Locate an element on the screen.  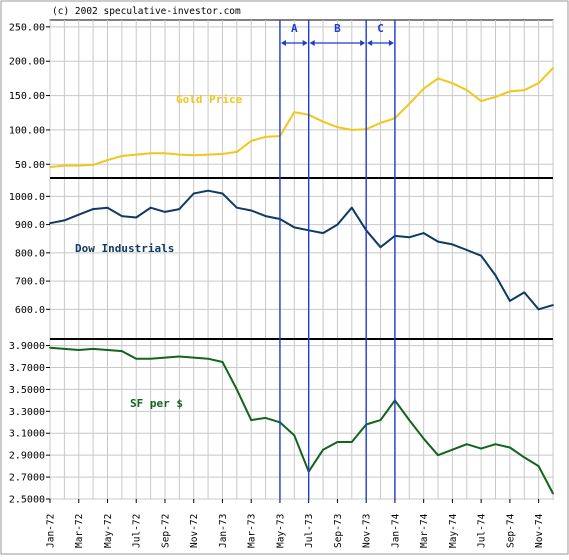
xtick-label: Mar-73 is located at coordinates (252, 531).